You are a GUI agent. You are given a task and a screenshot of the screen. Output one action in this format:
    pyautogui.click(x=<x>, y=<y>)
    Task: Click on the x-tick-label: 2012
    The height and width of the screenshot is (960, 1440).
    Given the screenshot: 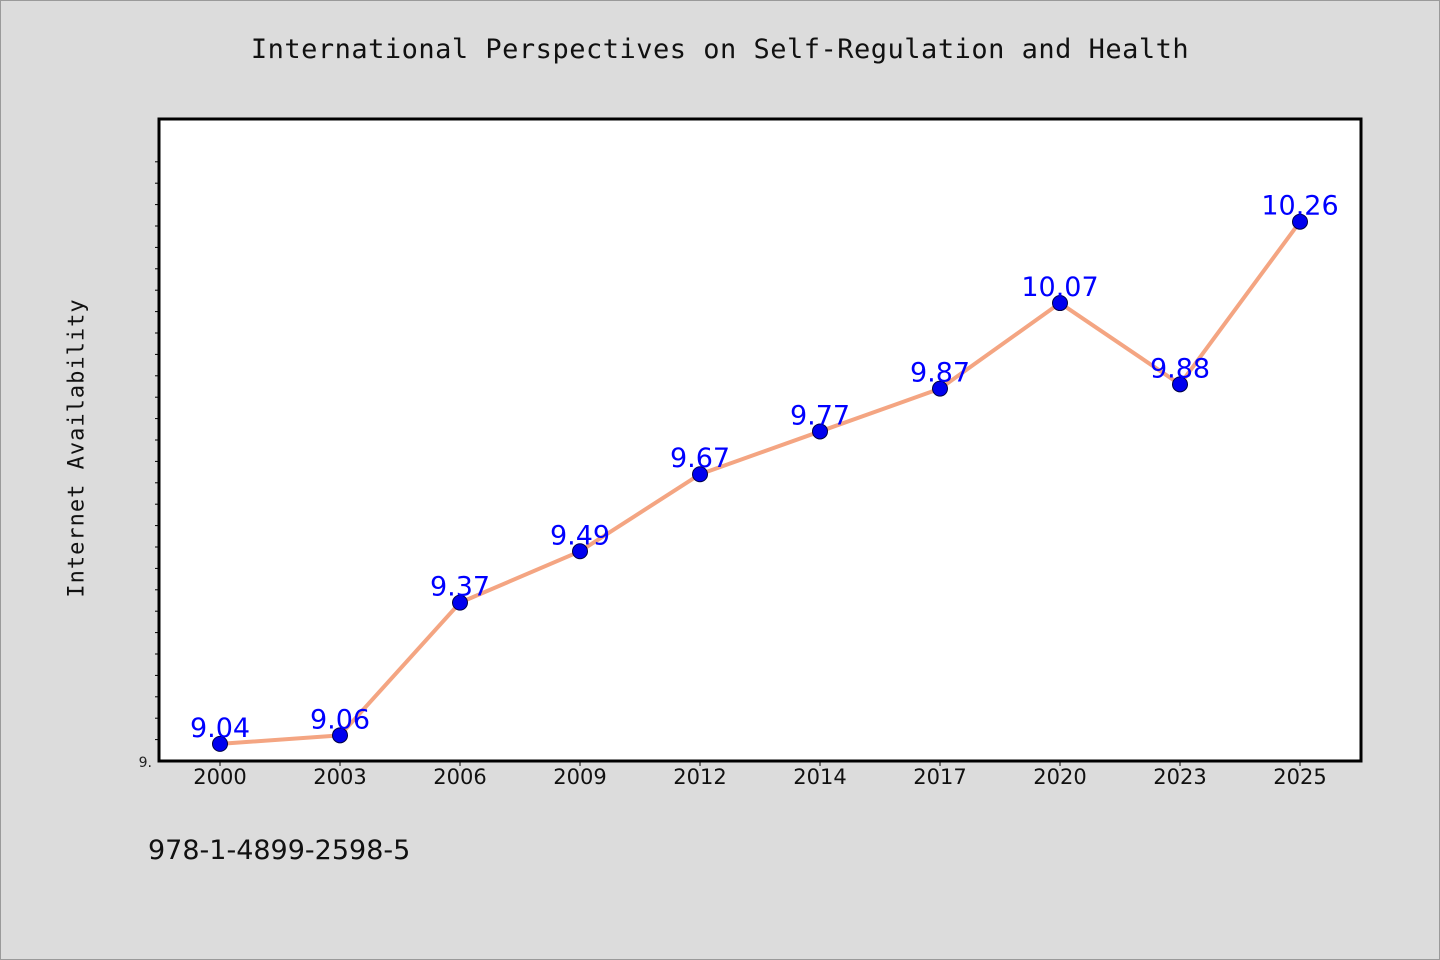 What is the action you would take?
    pyautogui.click(x=699, y=777)
    